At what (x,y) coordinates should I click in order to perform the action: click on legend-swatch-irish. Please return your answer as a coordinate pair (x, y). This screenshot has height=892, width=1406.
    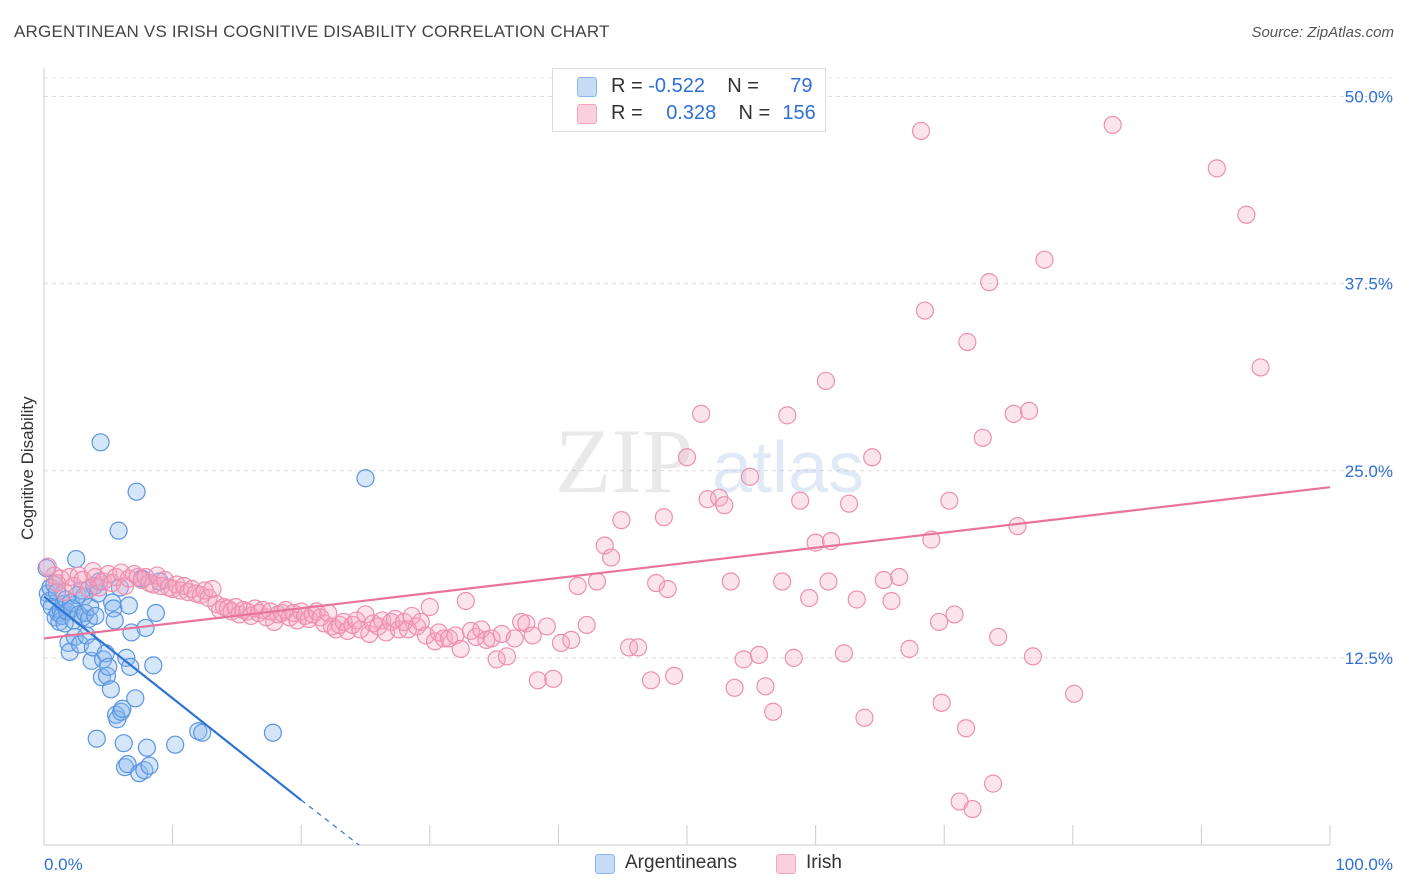
    Looking at the image, I should click on (587, 114).